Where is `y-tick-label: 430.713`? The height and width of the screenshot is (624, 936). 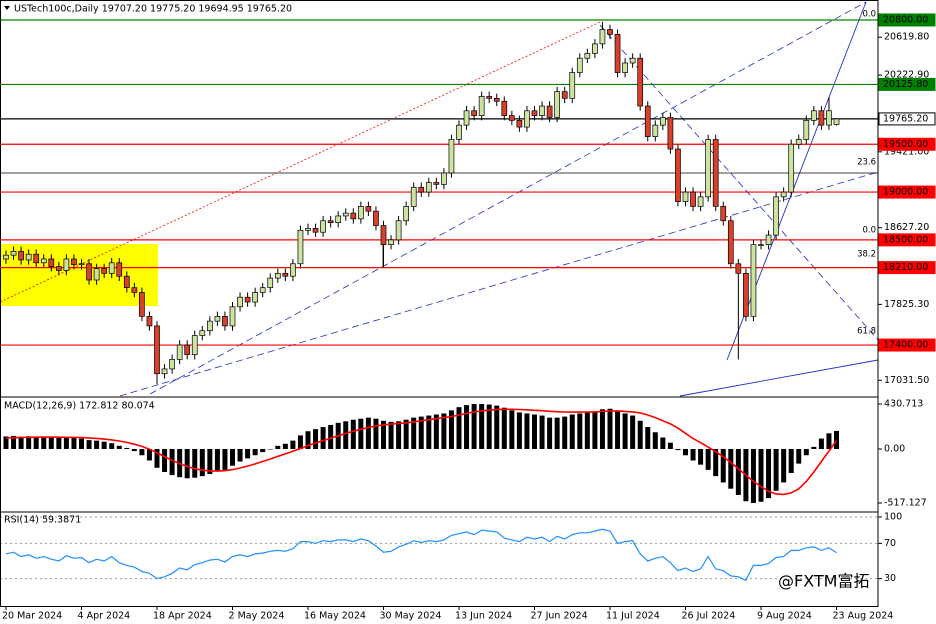 y-tick-label: 430.713 is located at coordinates (903, 403).